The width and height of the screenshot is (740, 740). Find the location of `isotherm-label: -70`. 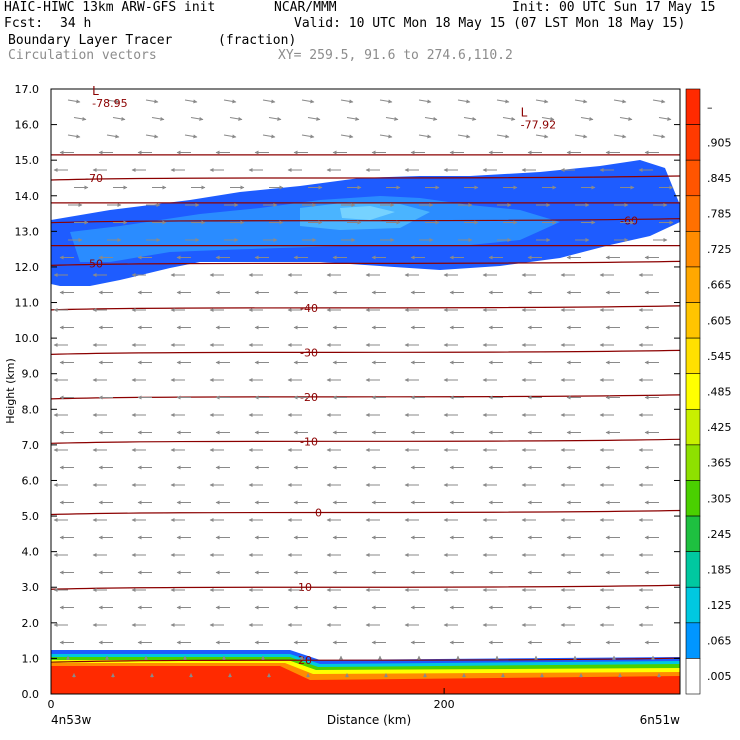

isotherm-label: -70 is located at coordinates (94, 178).